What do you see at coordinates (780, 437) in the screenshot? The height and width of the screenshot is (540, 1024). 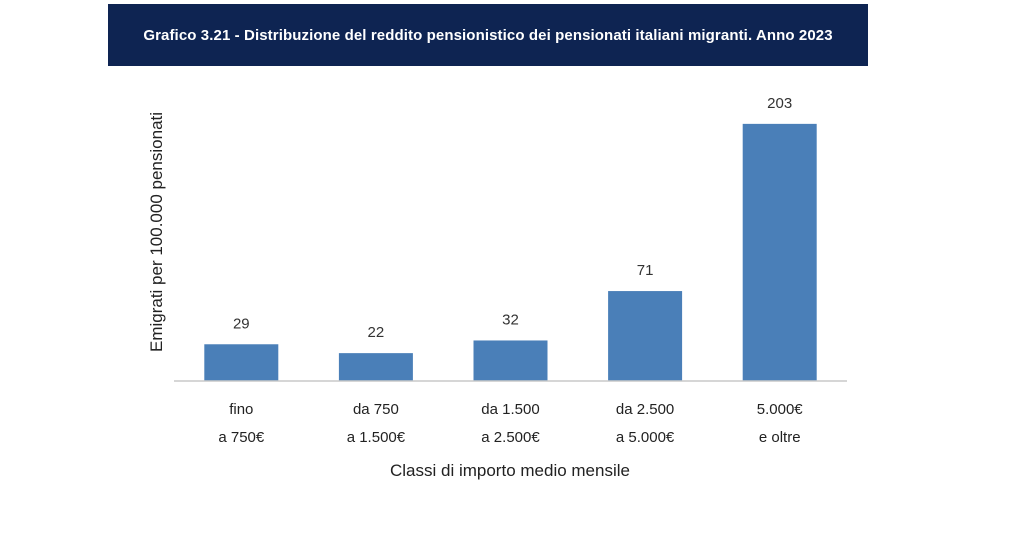 I see `x-tick-label: e oltre` at bounding box center [780, 437].